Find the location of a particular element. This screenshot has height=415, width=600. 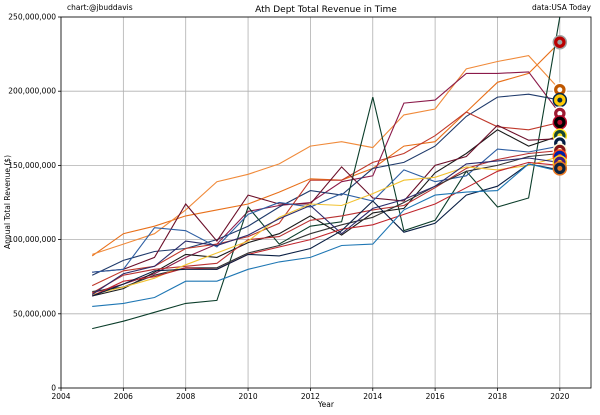

y-tick-label: 250,000,000 is located at coordinates (32, 17).